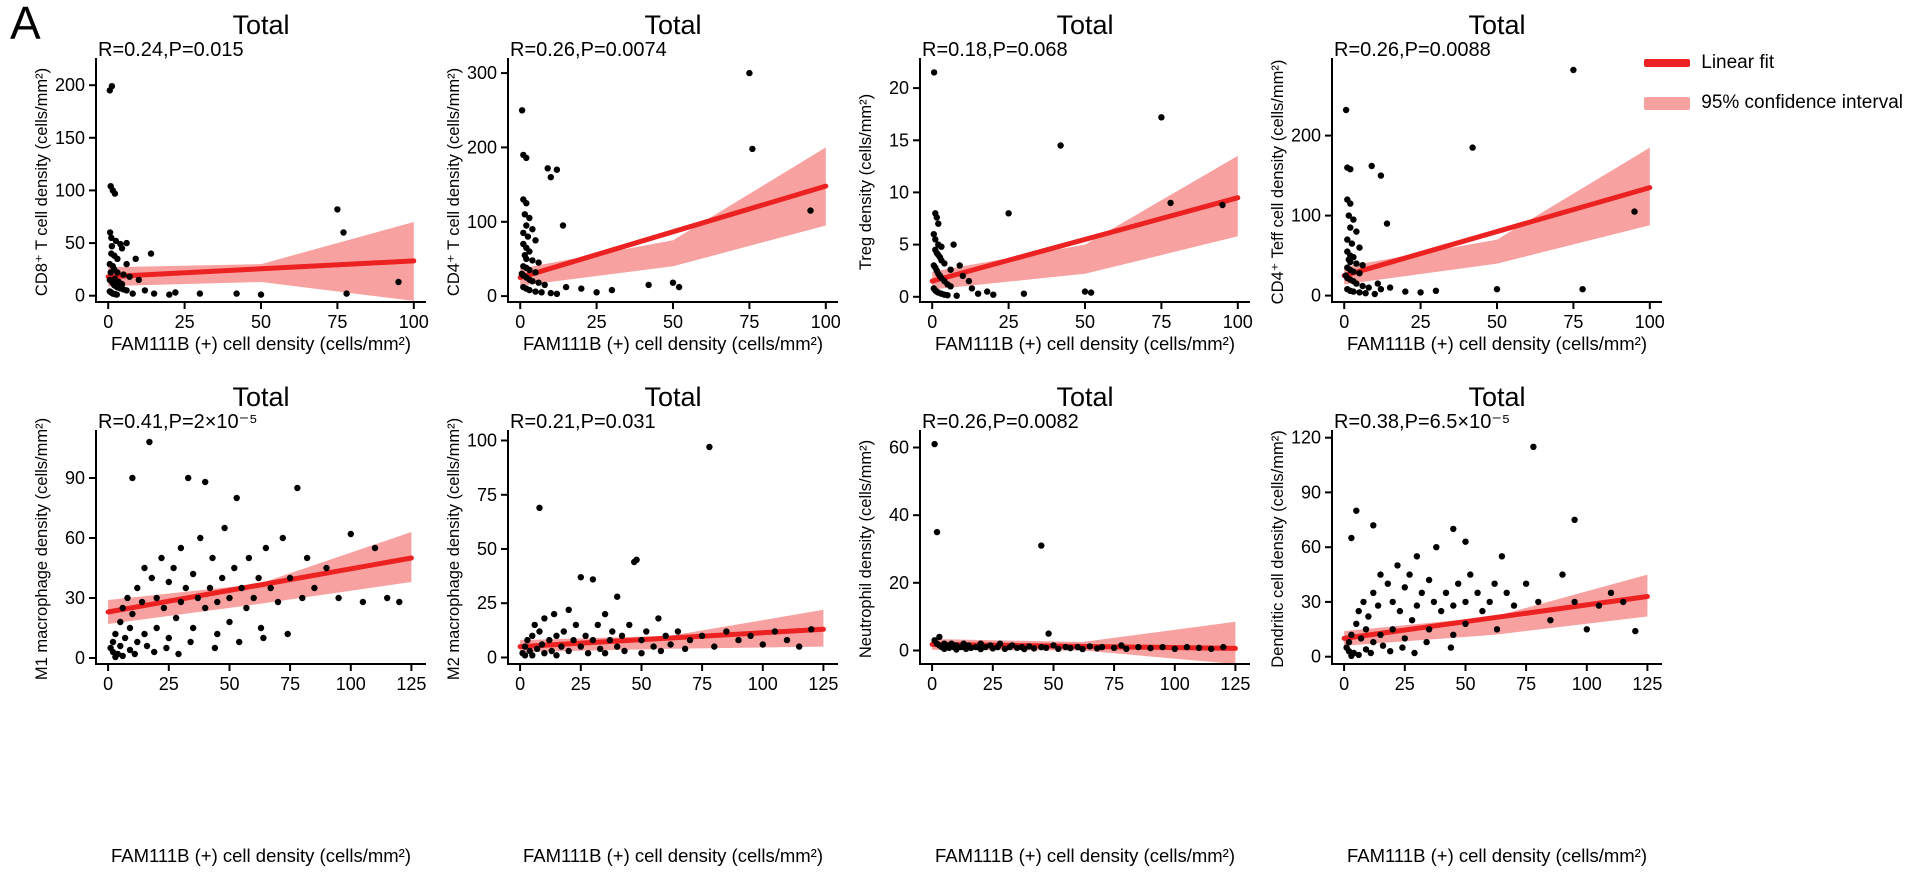 The width and height of the screenshot is (1909, 874). Describe the element at coordinates (75, 478) in the screenshot. I see `y-tick-label: 90` at that location.